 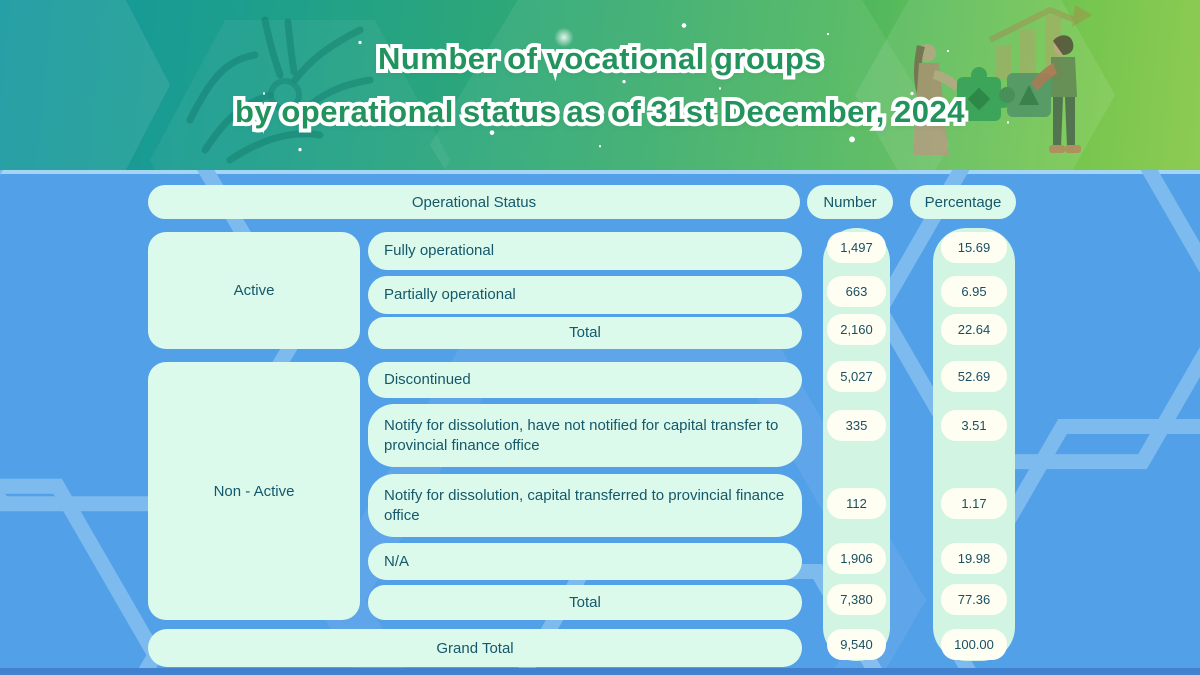 What do you see at coordinates (600, 172) in the screenshot?
I see `header-body-divider` at bounding box center [600, 172].